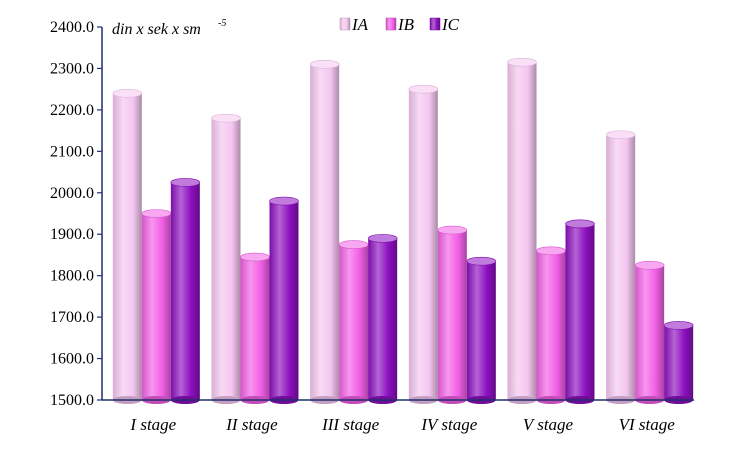 Image resolution: width=734 pixels, height=454 pixels. What do you see at coordinates (72, 151) in the screenshot?
I see `y-tick-label: 2100.0` at bounding box center [72, 151].